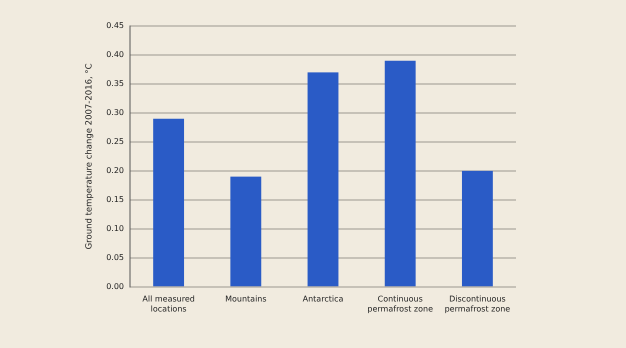 The width and height of the screenshot is (626, 348). Describe the element at coordinates (115, 286) in the screenshot. I see `y-tick-label: 0.00` at that location.